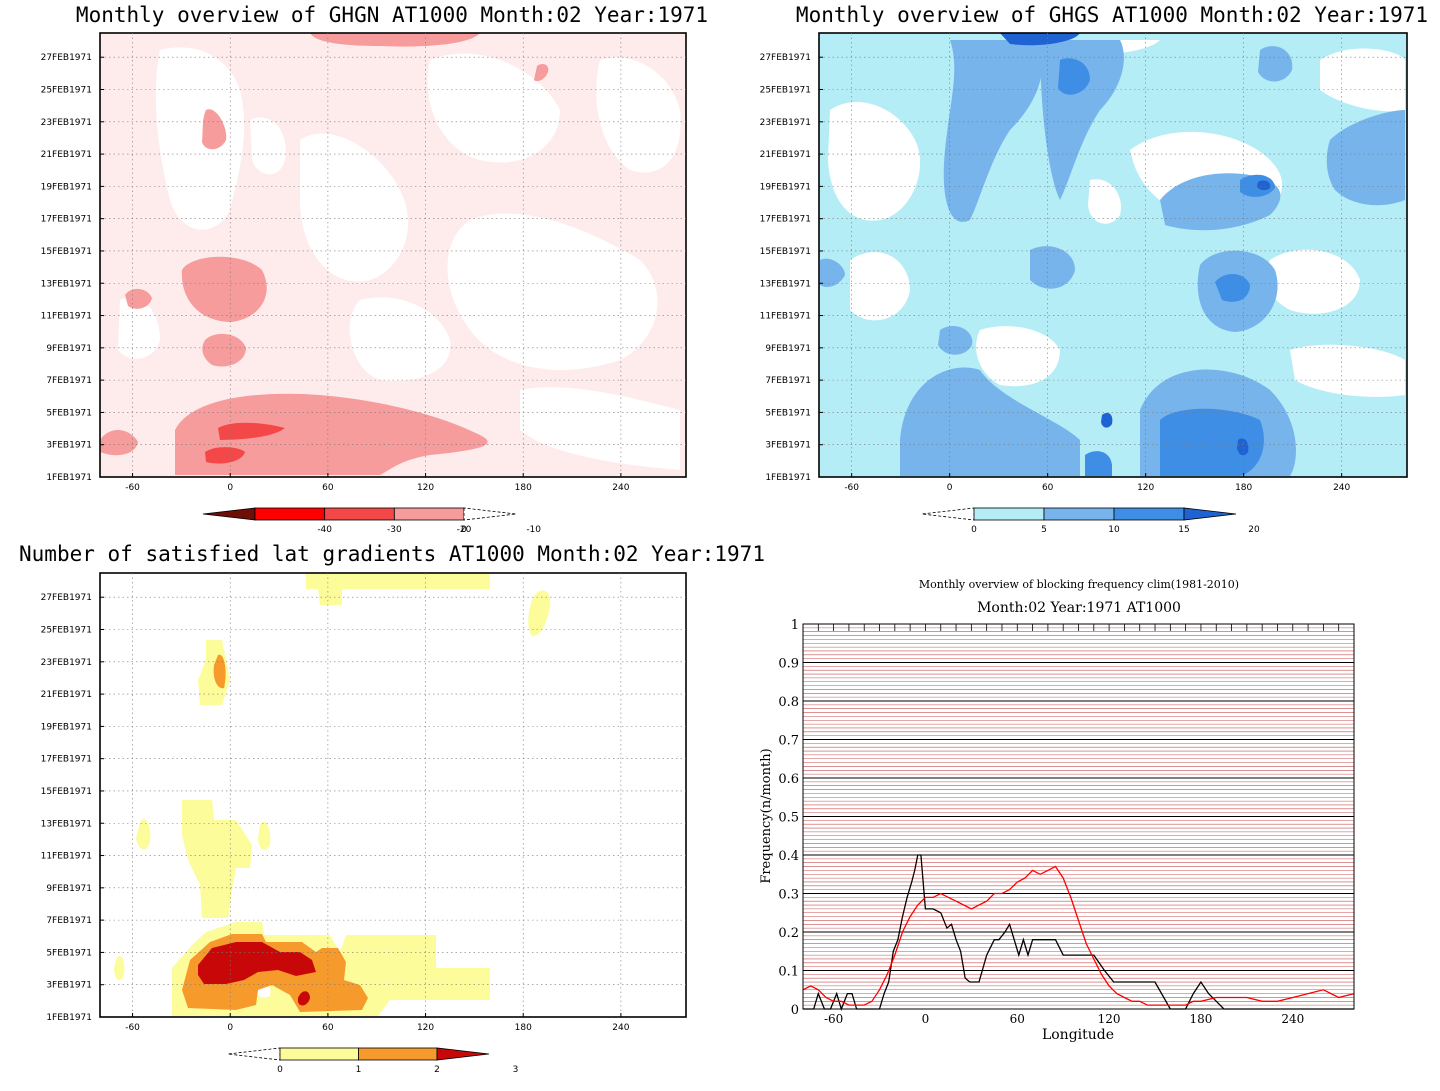 Image resolution: width=1440 pixels, height=1091 pixels. I want to click on ghgn-x-ticks: -60 0 60 120 180 240, so click(377, 483).